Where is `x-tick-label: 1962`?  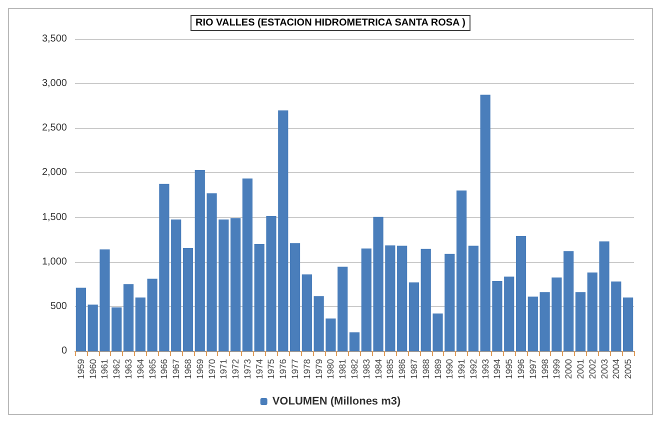 x-tick-label: 1962 is located at coordinates (117, 369).